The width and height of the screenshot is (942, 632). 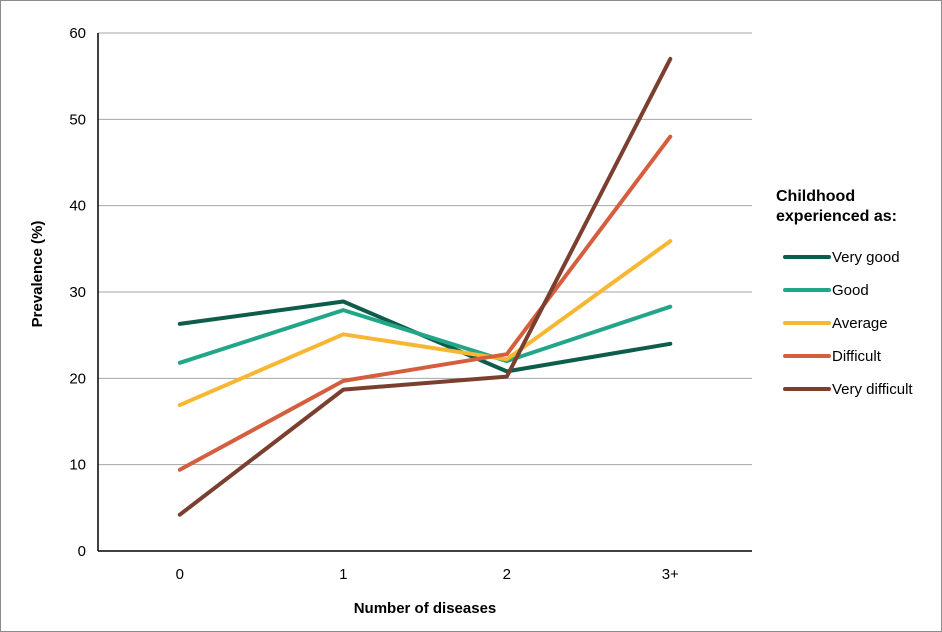 I want to click on y-tick-labels: 0 10 20 30 40 50 60, so click(x=77, y=292).